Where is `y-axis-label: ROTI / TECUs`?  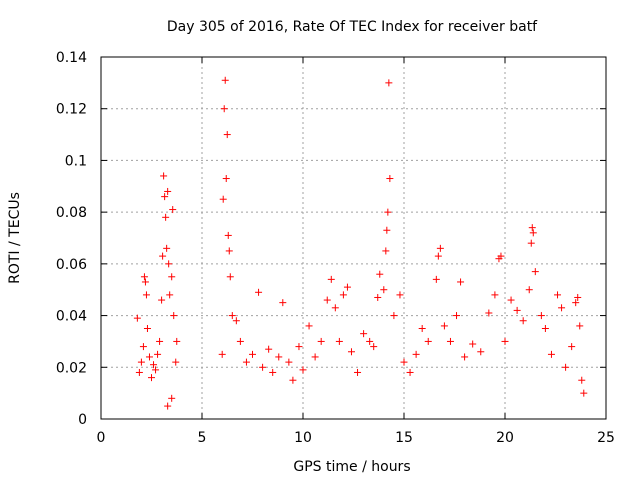
y-axis-label: ROTI / TECUs is located at coordinates (15, 238).